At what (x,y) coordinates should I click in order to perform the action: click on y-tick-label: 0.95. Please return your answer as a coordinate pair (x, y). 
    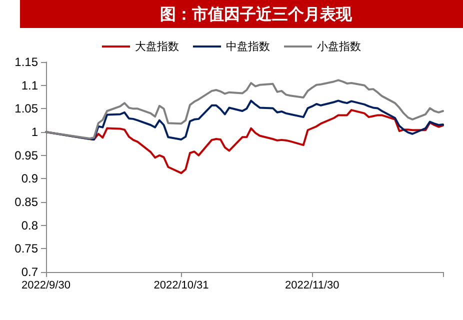
    Looking at the image, I should click on (26, 155).